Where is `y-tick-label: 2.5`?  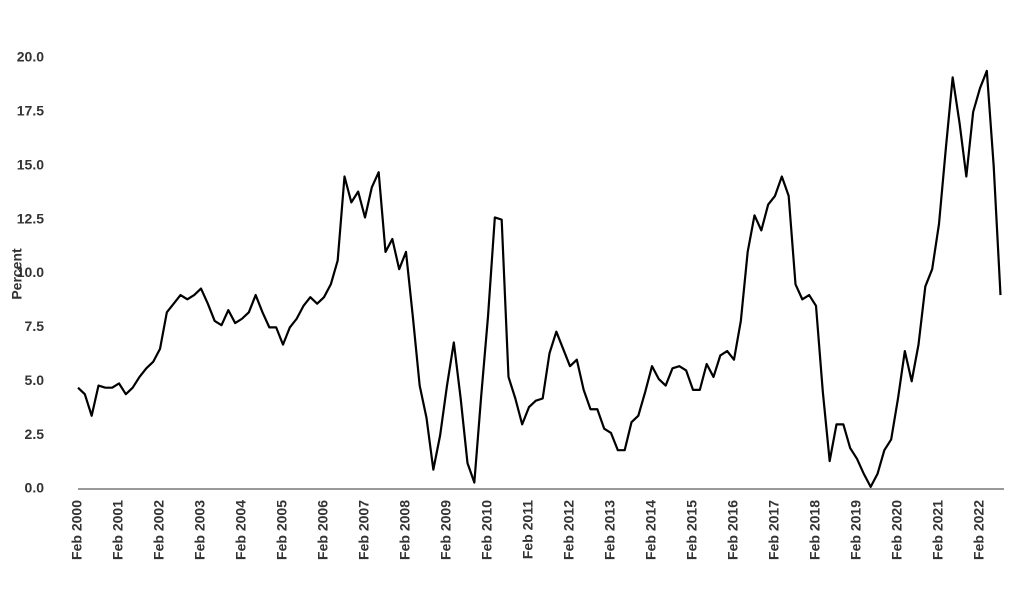
y-tick-label: 2.5 is located at coordinates (35, 434).